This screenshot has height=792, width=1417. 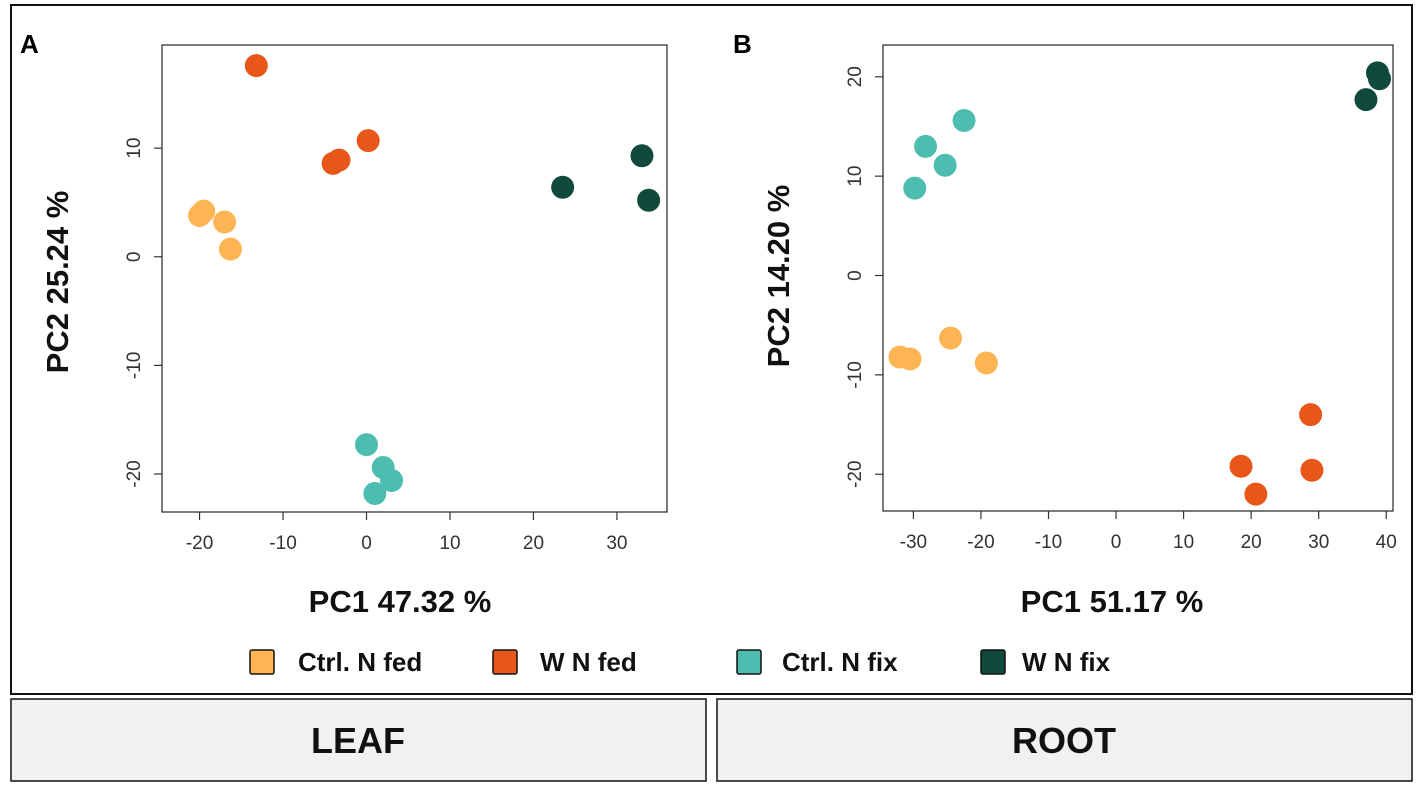 What do you see at coordinates (980, 542) in the screenshot?
I see `x-tick-label-b: -20` at bounding box center [980, 542].